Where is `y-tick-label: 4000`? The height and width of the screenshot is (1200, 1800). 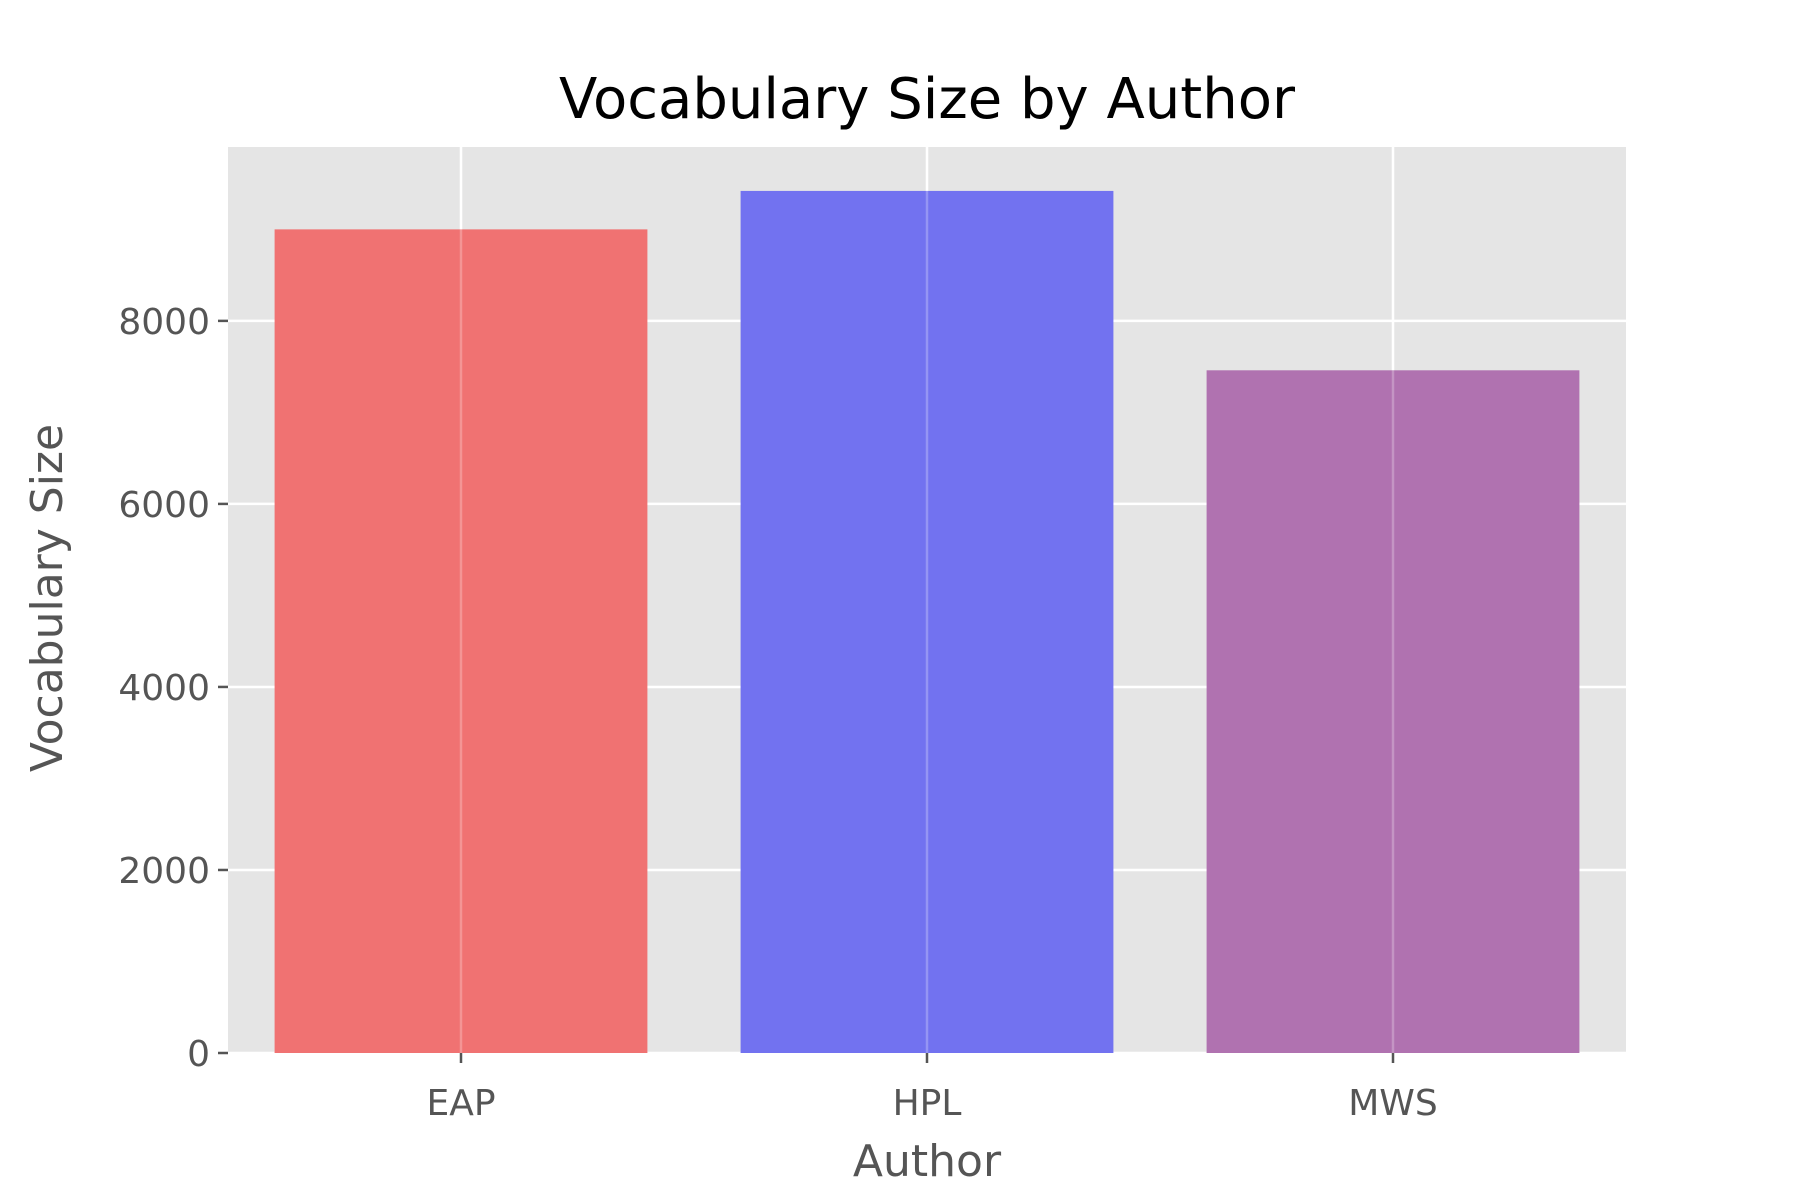 y-tick-label: 4000 is located at coordinates (164, 688).